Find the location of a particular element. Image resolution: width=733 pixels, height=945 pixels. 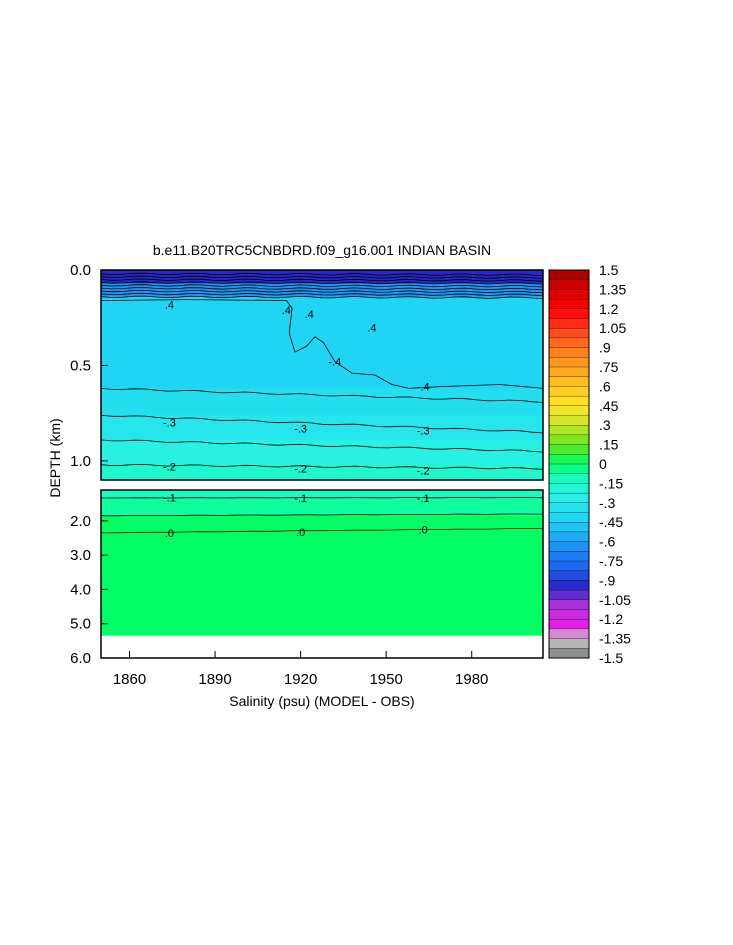

lower-panel-frame is located at coordinates (322, 574).